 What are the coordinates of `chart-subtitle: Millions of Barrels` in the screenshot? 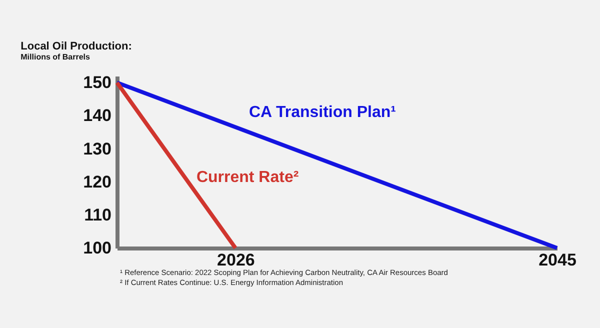 It's located at (55, 57).